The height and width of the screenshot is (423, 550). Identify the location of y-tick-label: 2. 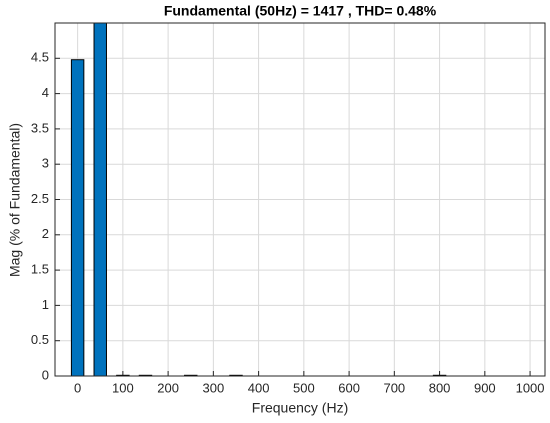
(45, 233).